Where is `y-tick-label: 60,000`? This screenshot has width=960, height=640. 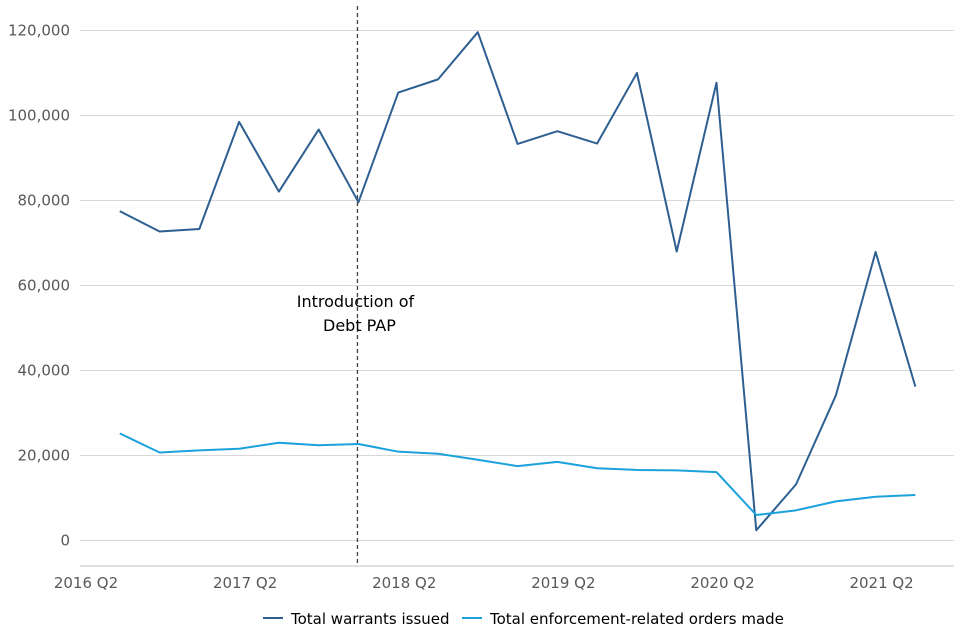 y-tick-label: 60,000 is located at coordinates (44, 286).